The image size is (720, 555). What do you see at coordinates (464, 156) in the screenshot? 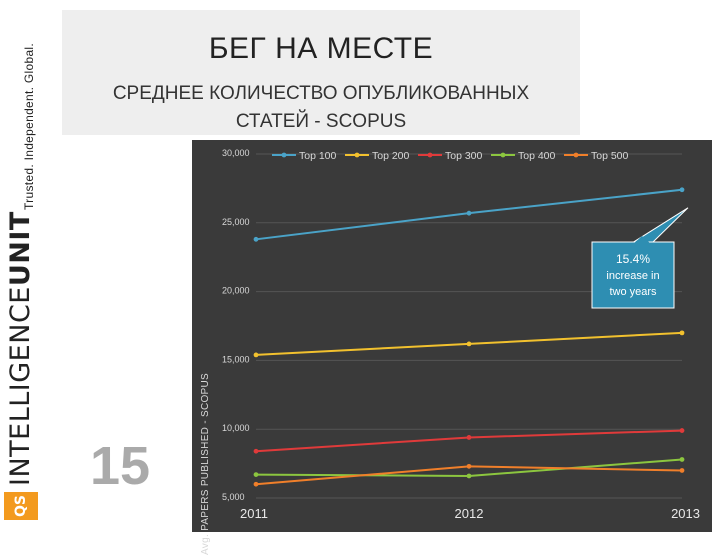
I see `legend-label: Top 300` at bounding box center [464, 156].